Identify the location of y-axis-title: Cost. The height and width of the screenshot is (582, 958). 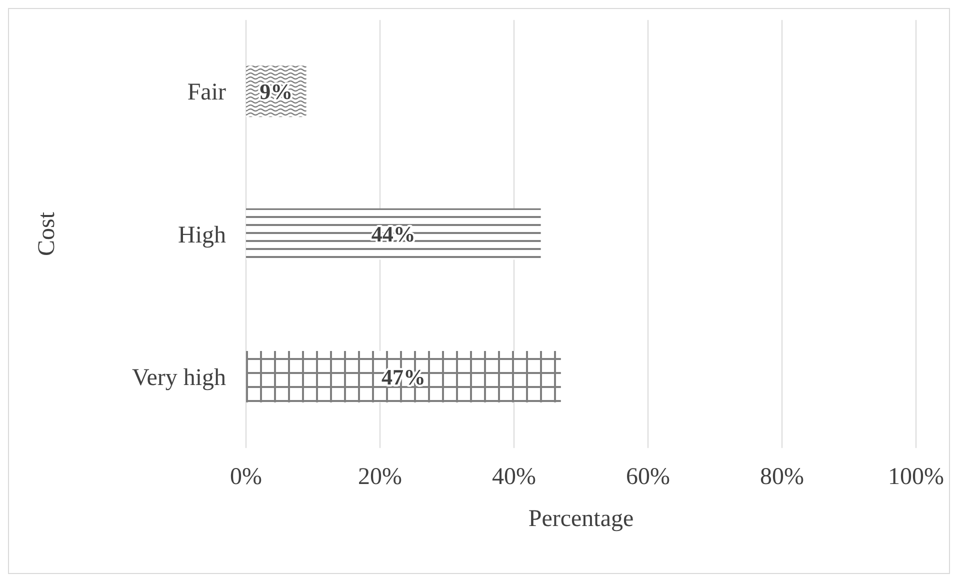
(47, 234).